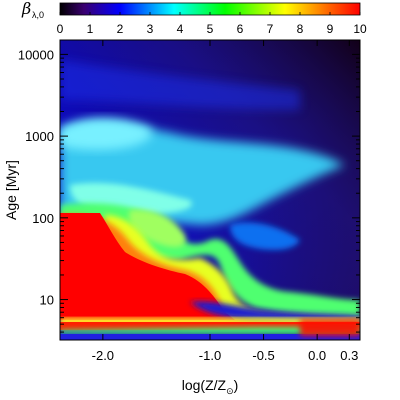  What do you see at coordinates (43, 218) in the screenshot?
I see `y-tick-label: 100` at bounding box center [43, 218].